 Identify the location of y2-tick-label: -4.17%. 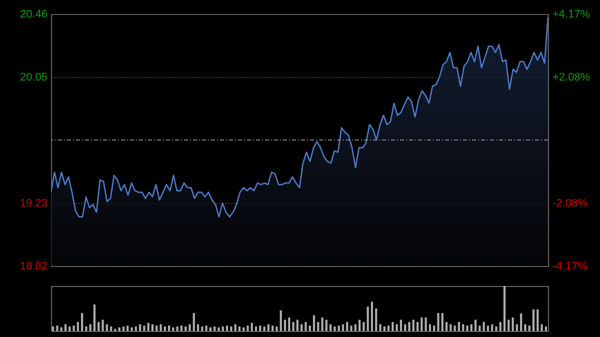
(570, 266).